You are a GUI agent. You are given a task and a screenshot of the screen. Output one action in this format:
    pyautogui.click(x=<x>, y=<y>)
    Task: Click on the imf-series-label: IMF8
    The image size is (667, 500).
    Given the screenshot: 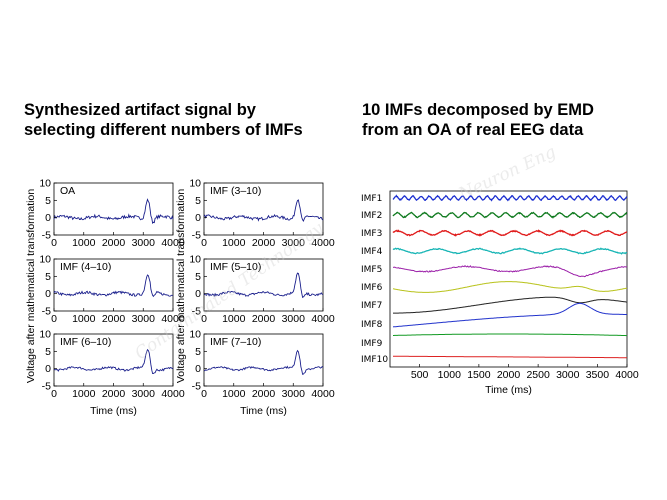 What is the action you would take?
    pyautogui.click(x=372, y=325)
    